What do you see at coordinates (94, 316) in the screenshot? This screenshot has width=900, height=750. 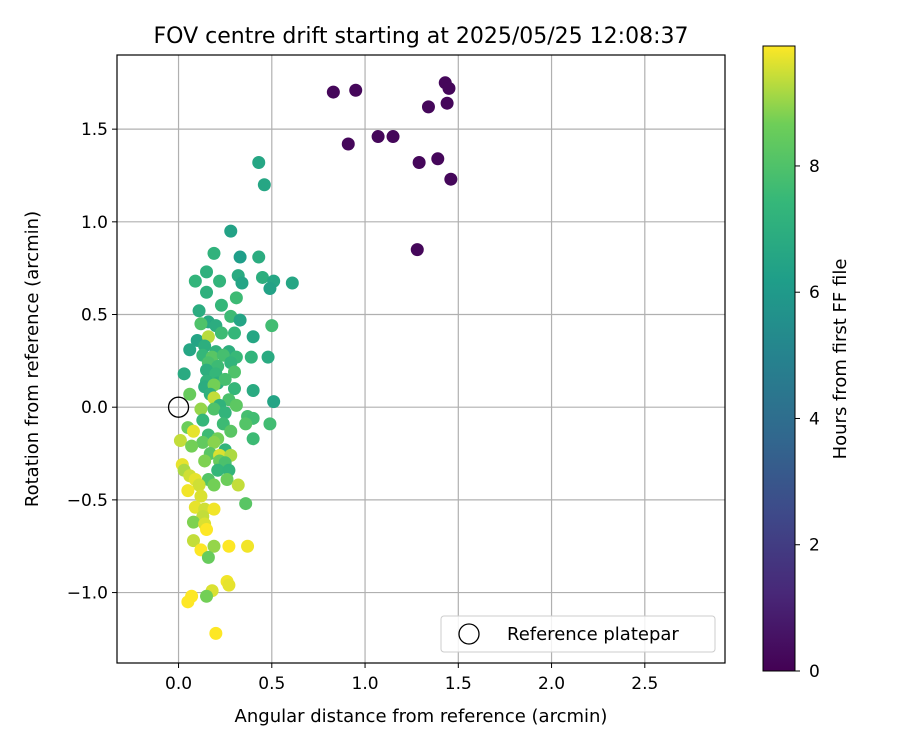 I see `y-tick-label: 0.5` at bounding box center [94, 316].